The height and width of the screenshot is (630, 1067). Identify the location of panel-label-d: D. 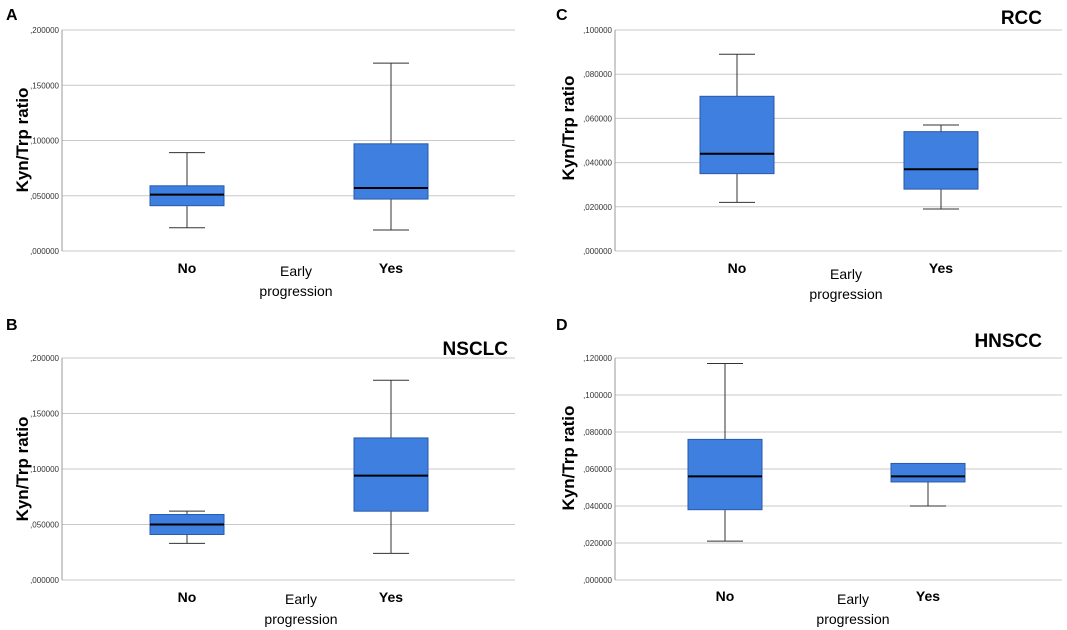
(562, 325).